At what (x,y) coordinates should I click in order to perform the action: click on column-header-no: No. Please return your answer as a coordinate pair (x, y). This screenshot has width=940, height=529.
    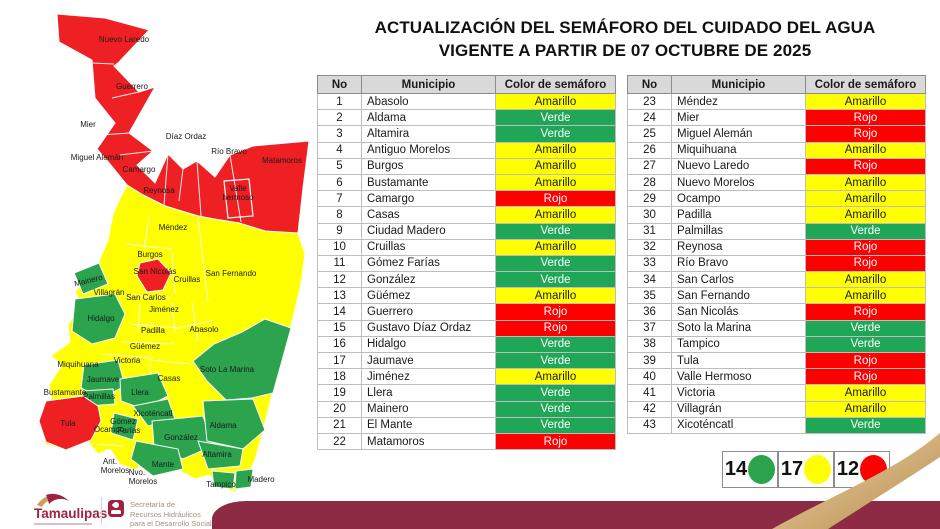
    Looking at the image, I should click on (339, 84).